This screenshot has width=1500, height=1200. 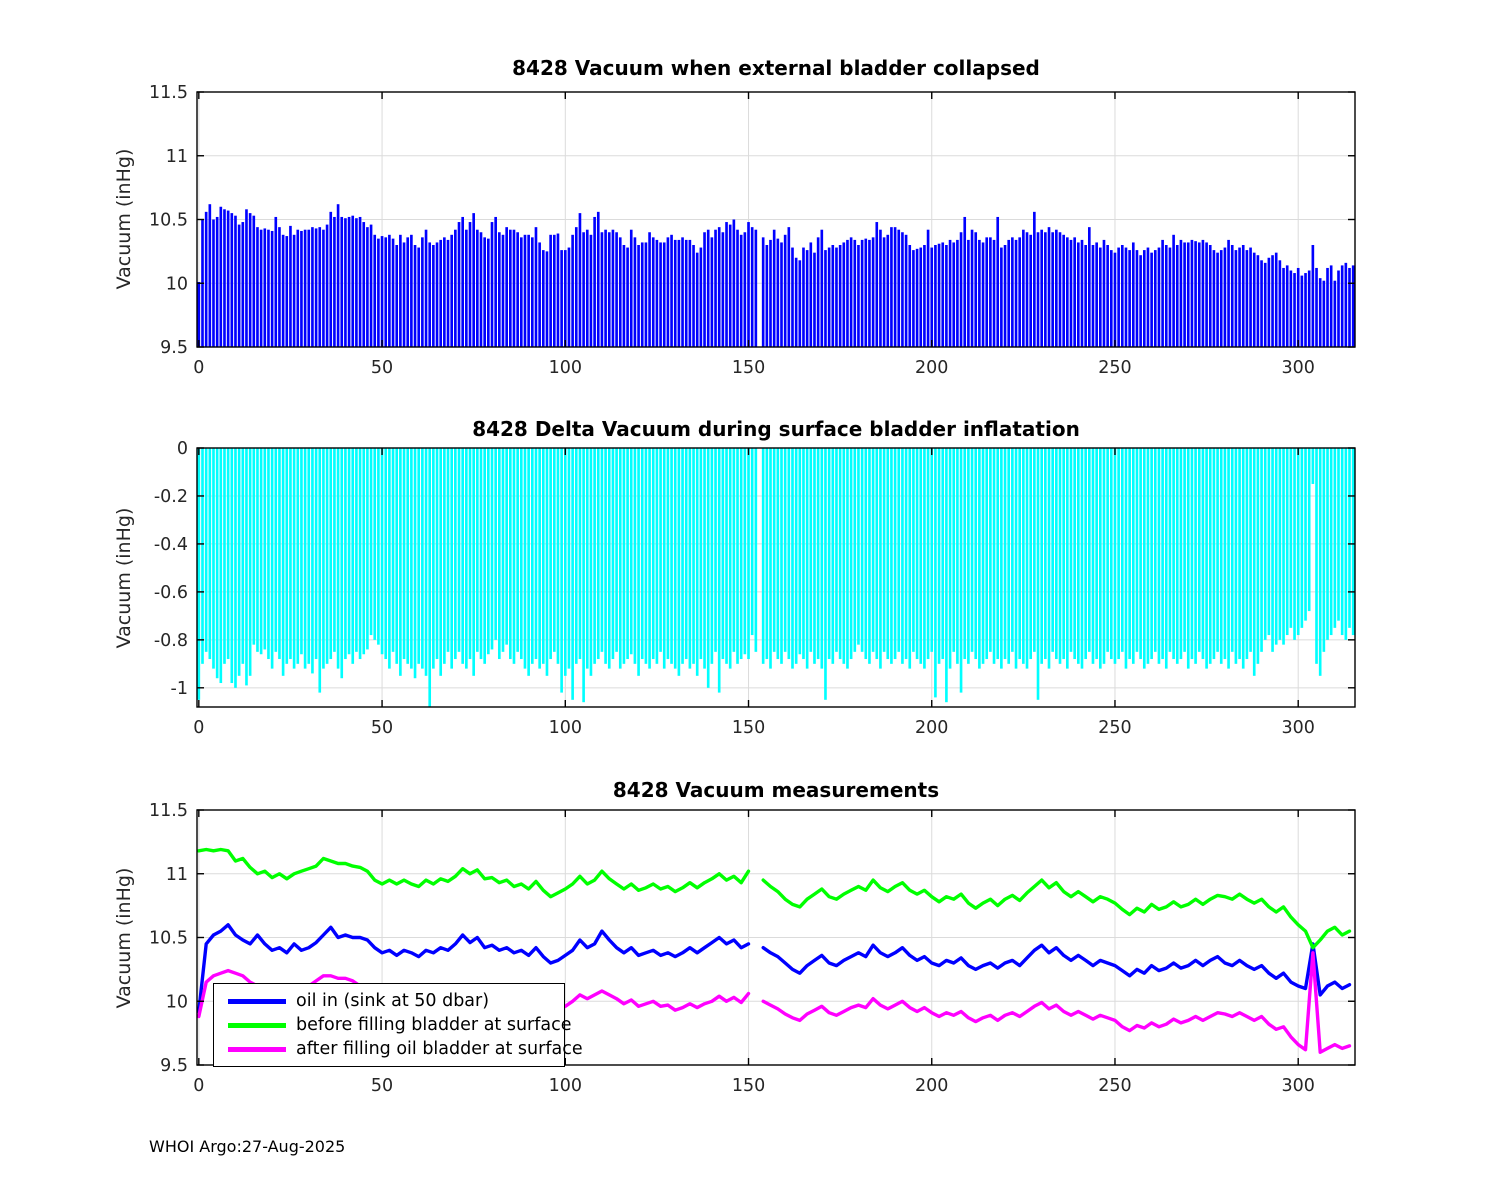 What do you see at coordinates (776, 276) in the screenshot?
I see `bar-series` at bounding box center [776, 276].